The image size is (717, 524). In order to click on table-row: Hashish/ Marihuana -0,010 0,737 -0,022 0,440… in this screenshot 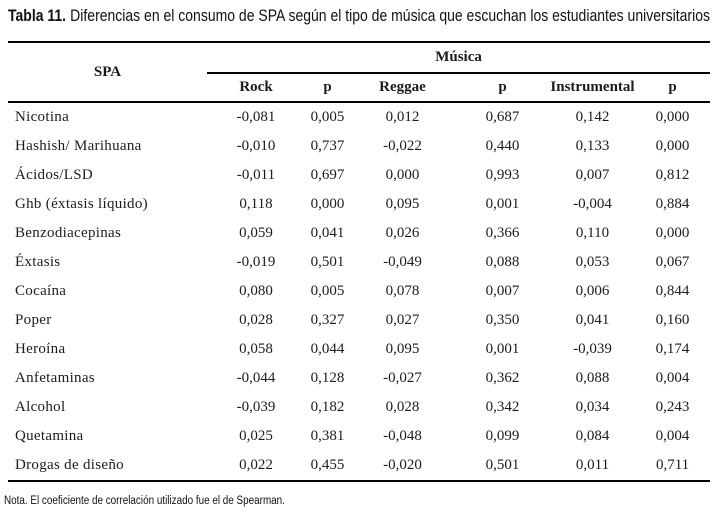, I will do `click(359, 146)`.